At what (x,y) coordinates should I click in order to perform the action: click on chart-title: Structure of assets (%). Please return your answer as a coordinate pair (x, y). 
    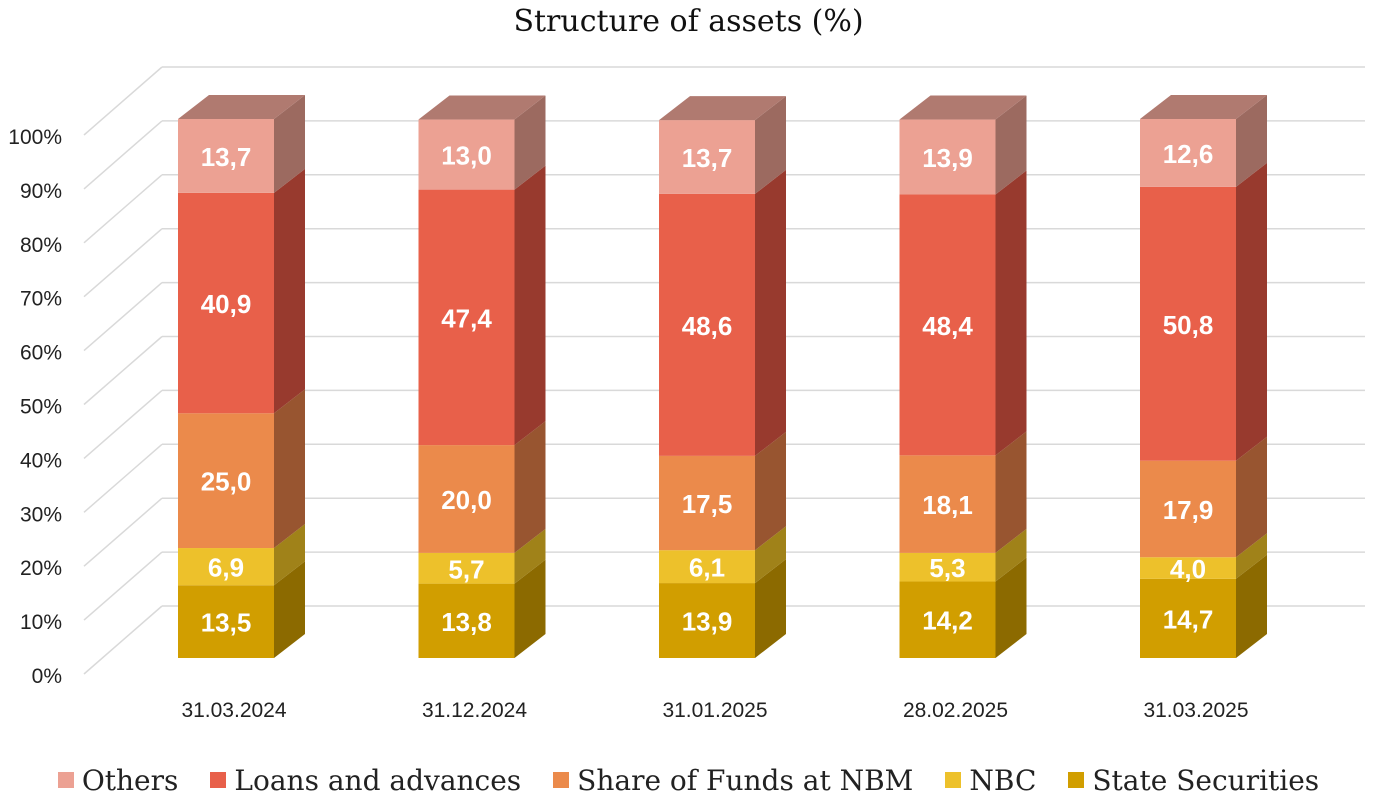
    Looking at the image, I should click on (688, 21).